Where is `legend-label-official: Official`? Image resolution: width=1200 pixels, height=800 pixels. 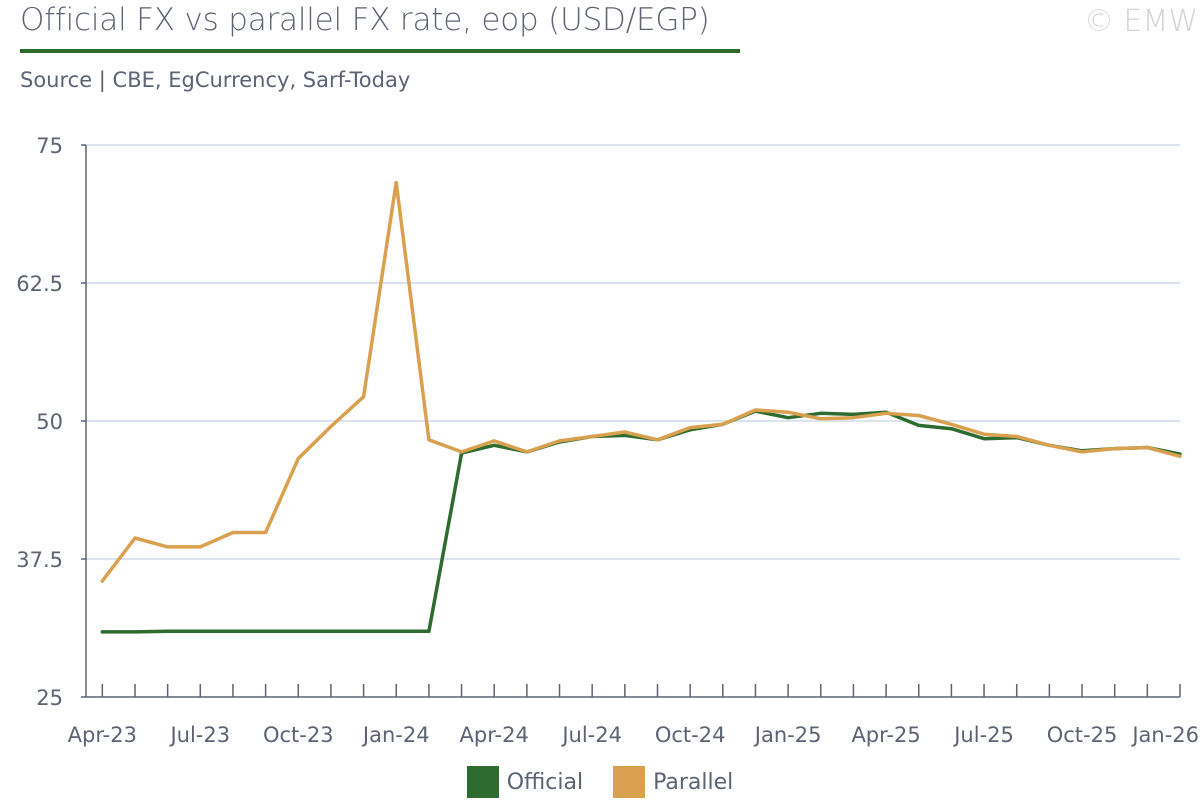 legend-label-official: Official is located at coordinates (545, 782).